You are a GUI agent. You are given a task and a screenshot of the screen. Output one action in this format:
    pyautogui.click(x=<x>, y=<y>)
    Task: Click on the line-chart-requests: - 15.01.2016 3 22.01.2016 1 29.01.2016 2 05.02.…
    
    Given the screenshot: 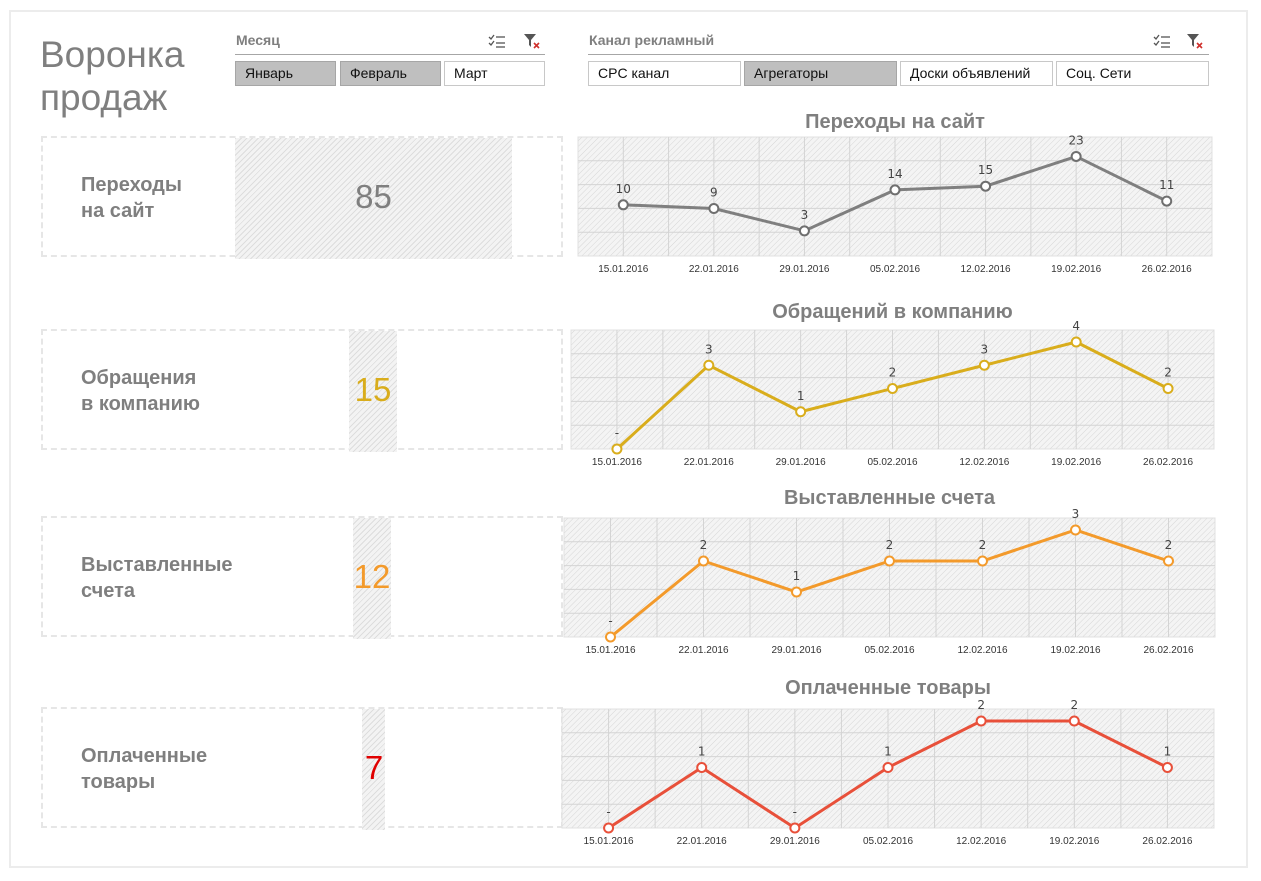 What is the action you would take?
    pyautogui.click(x=892, y=393)
    